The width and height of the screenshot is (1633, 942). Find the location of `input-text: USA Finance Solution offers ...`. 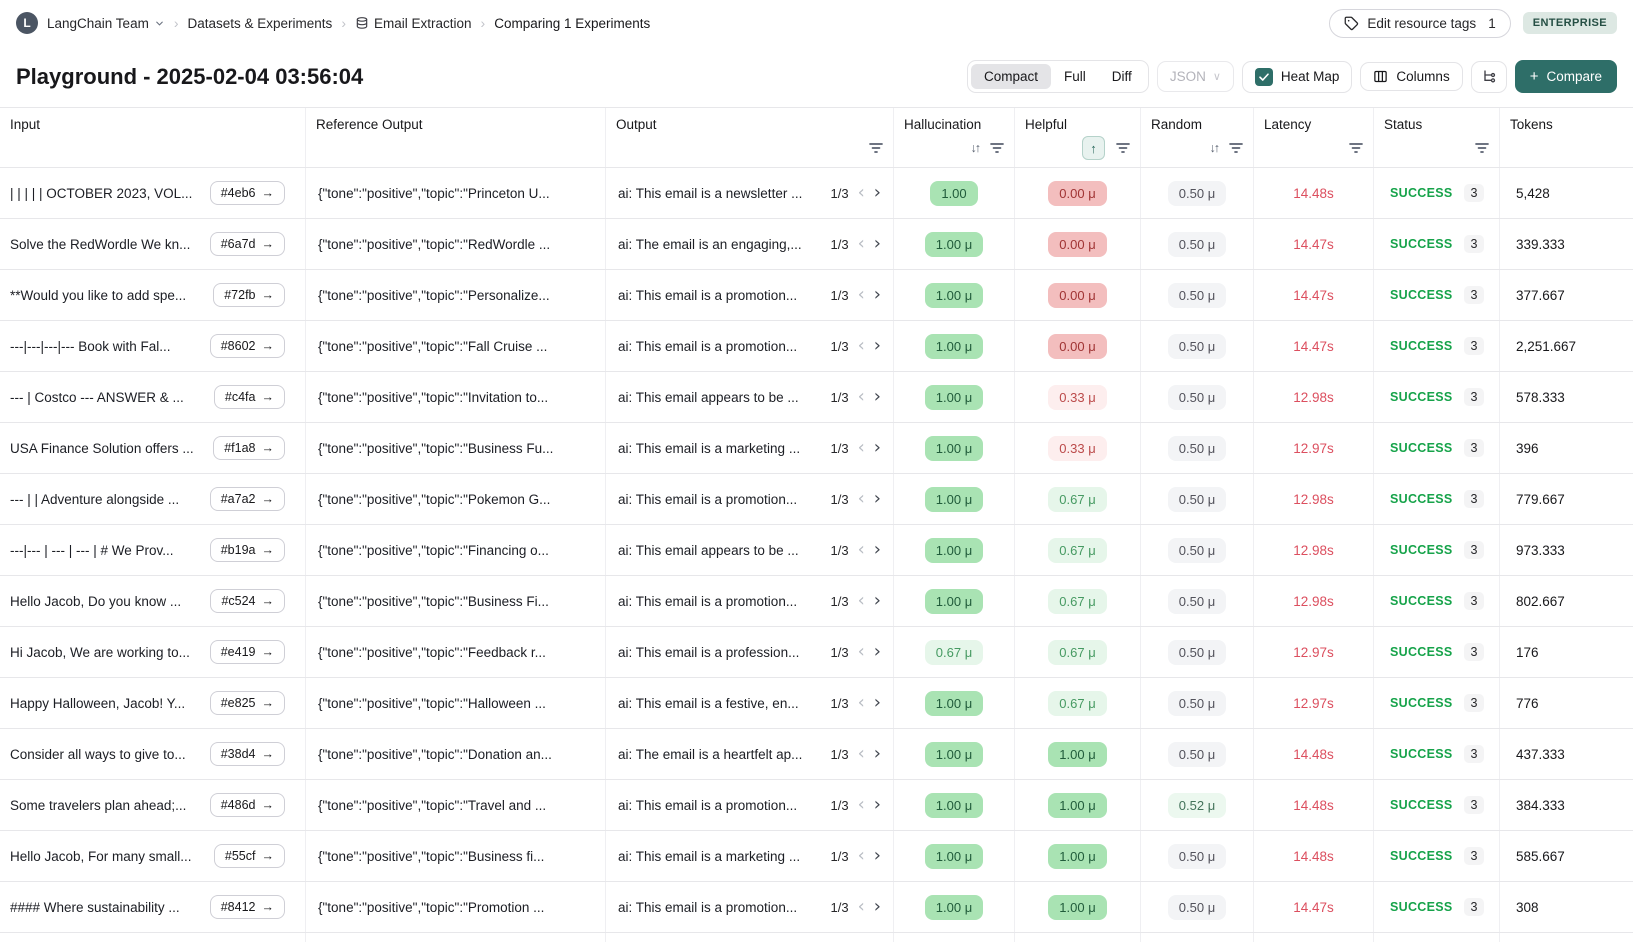

input-text: USA Finance Solution offers ... is located at coordinates (102, 448).